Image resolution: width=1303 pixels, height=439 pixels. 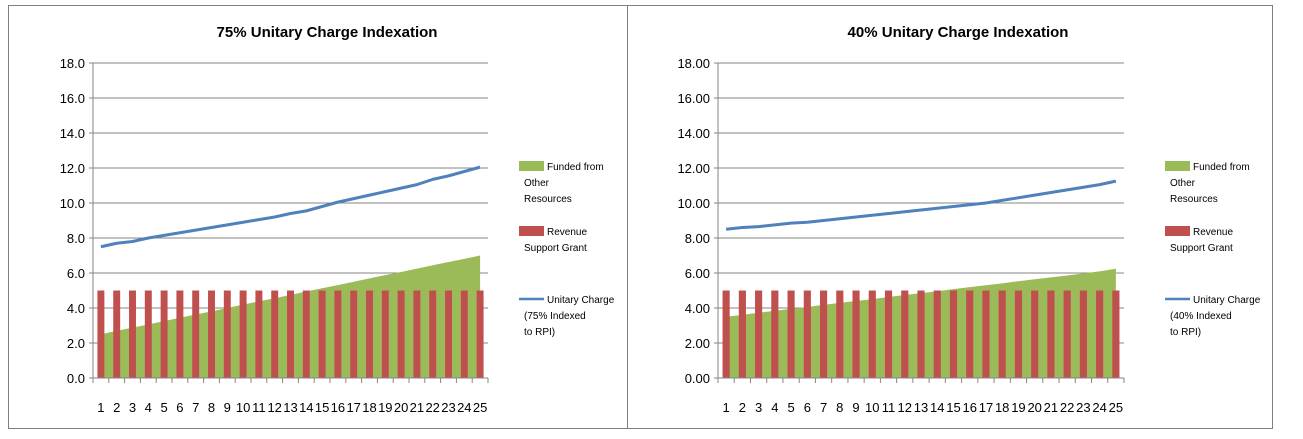 I want to click on x-tick-label: 11, so click(x=259, y=407).